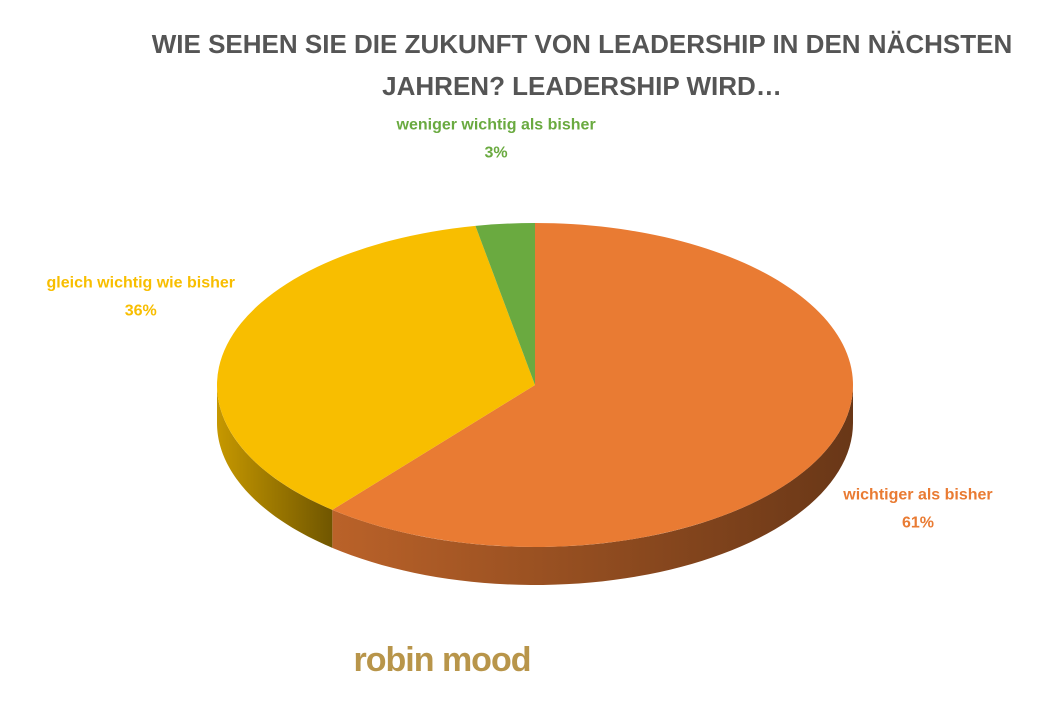 This screenshot has width=1055, height=711. What do you see at coordinates (496, 125) in the screenshot?
I see `category-label: weniger wichtig als bisher` at bounding box center [496, 125].